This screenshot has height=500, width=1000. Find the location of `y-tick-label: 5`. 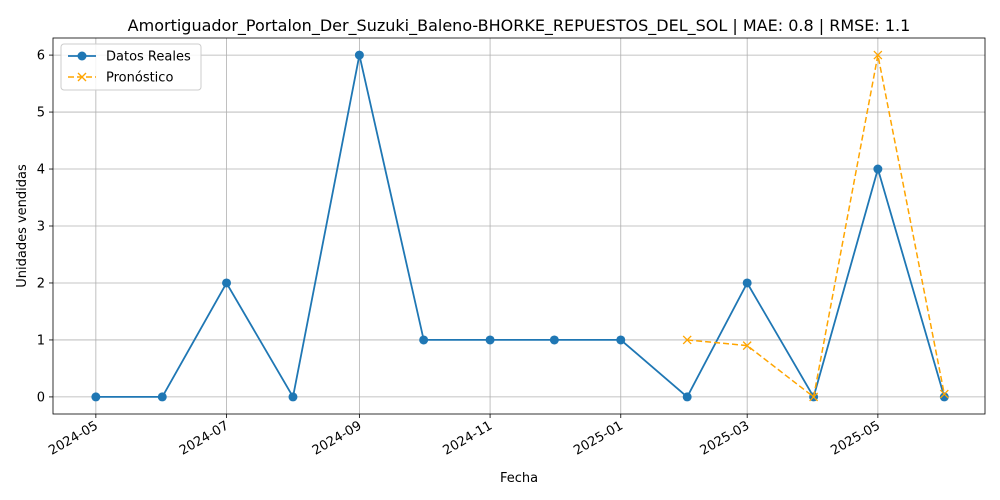

y-tick-label: 5 is located at coordinates (41, 113).